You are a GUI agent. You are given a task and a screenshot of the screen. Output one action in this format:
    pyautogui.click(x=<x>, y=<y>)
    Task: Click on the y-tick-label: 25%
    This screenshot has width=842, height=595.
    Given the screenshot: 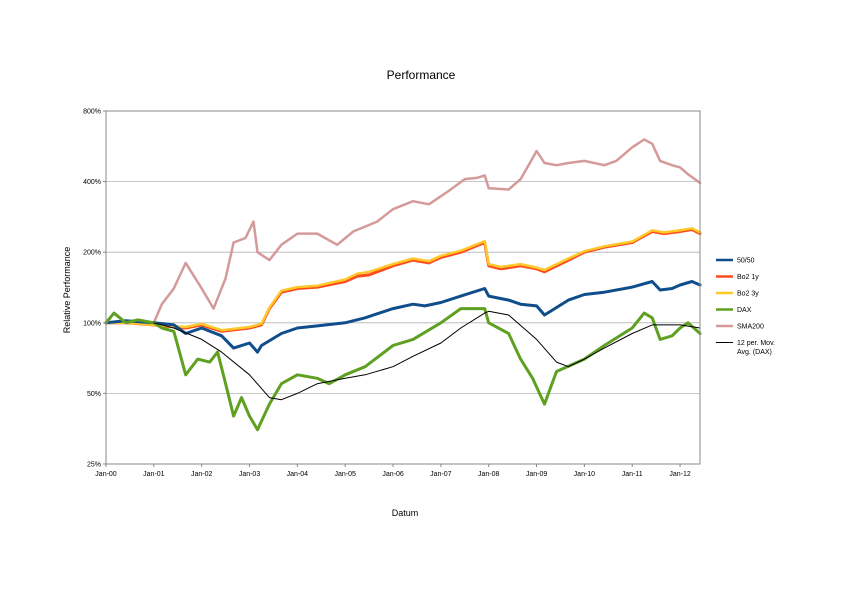 What is the action you would take?
    pyautogui.click(x=94, y=465)
    